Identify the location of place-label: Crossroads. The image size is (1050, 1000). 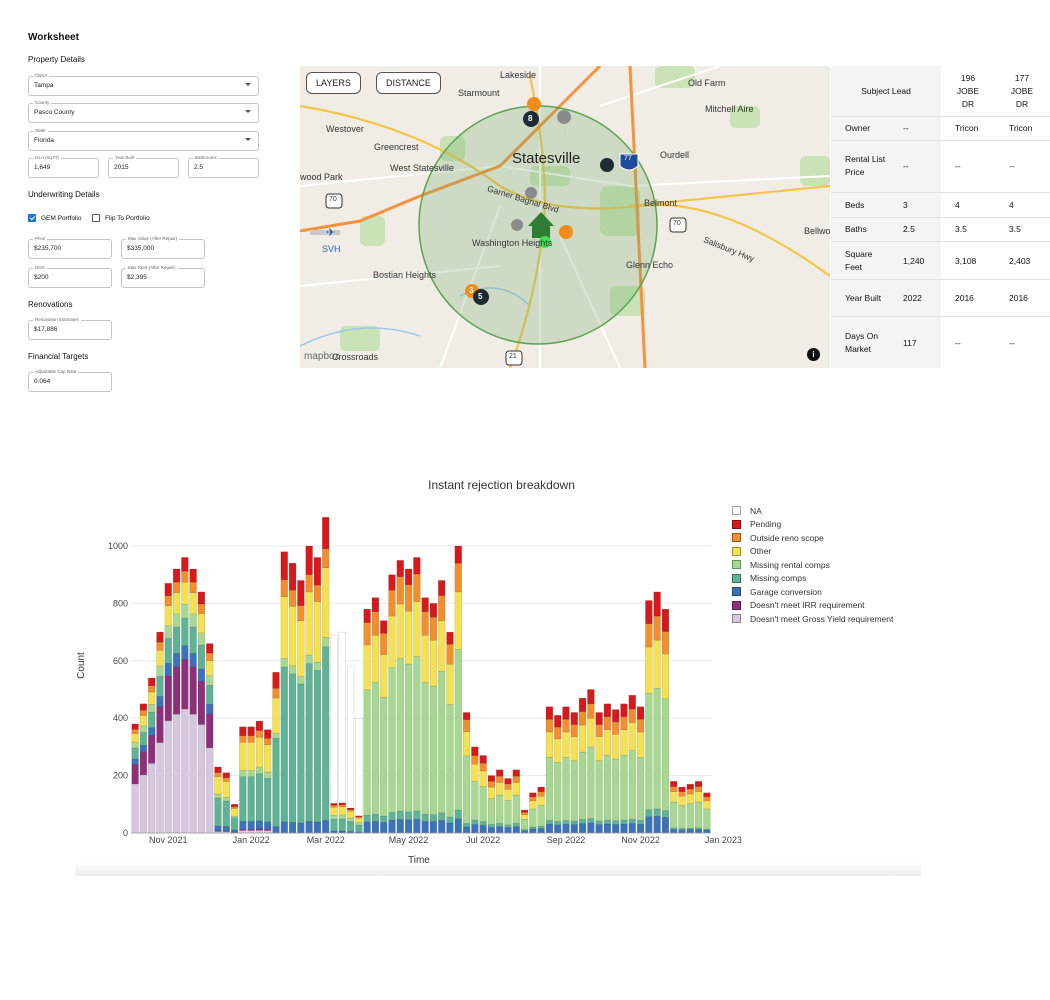
(355, 357).